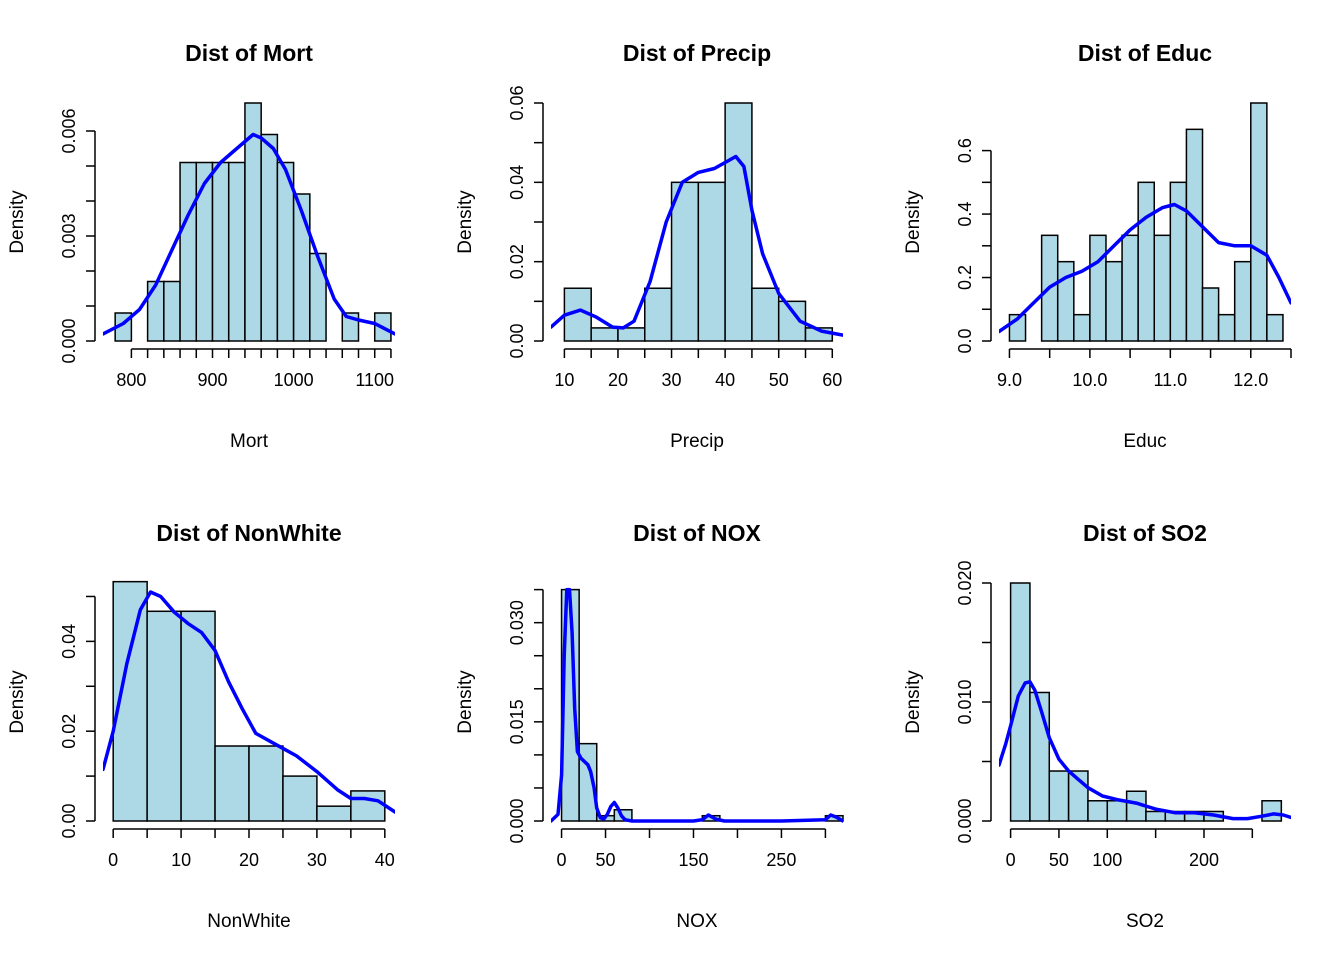  What do you see at coordinates (249, 441) in the screenshot?
I see `x-axis-label: Mort` at bounding box center [249, 441].